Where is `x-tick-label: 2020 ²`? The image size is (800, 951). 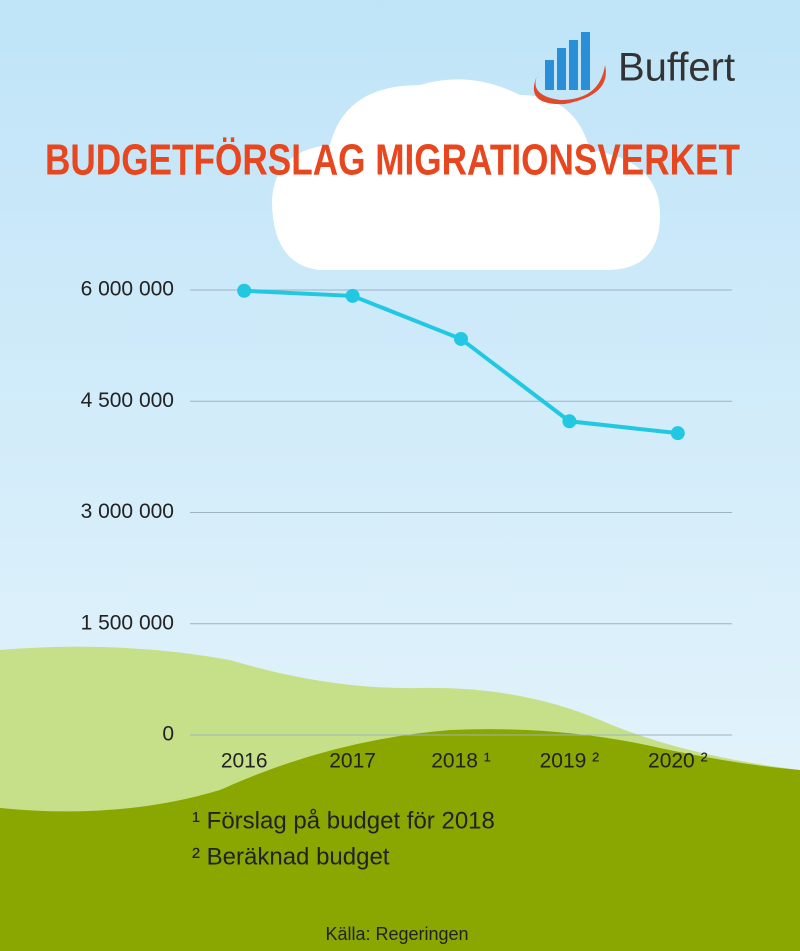
x-tick-label: 2020 ² is located at coordinates (678, 761).